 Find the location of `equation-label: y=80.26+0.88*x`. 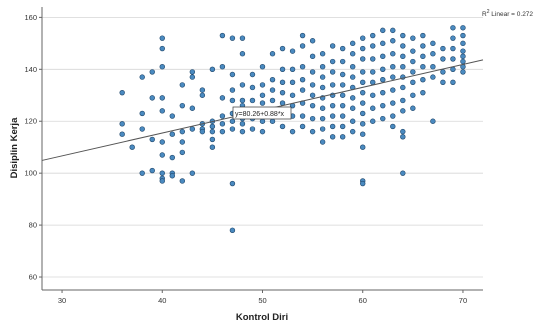

equation-label: y=80.26+0.88*x is located at coordinates (262, 113).